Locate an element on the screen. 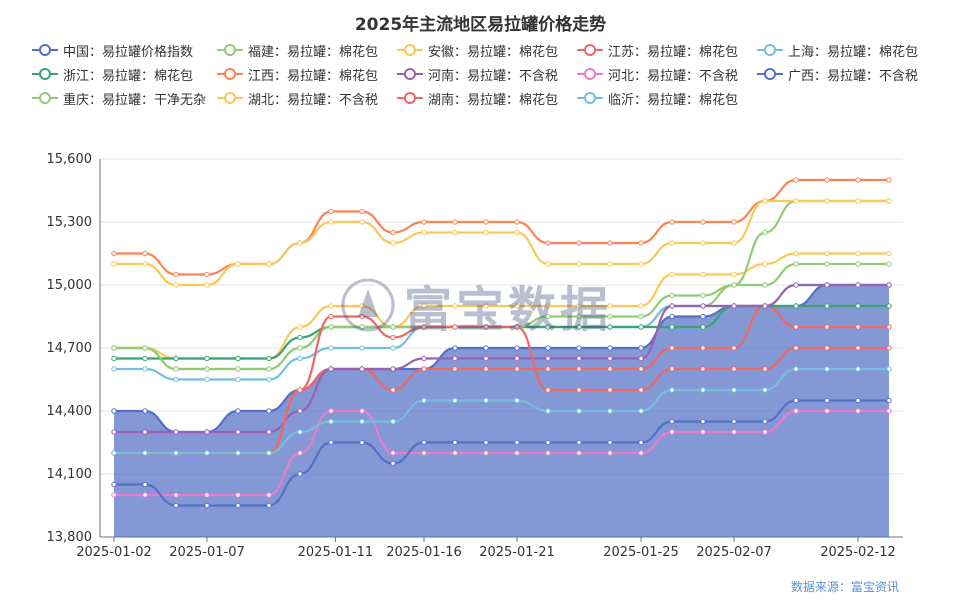 The image size is (961, 600). legend-item: 安徽：易拉罐：棉花包 is located at coordinates (477, 50).